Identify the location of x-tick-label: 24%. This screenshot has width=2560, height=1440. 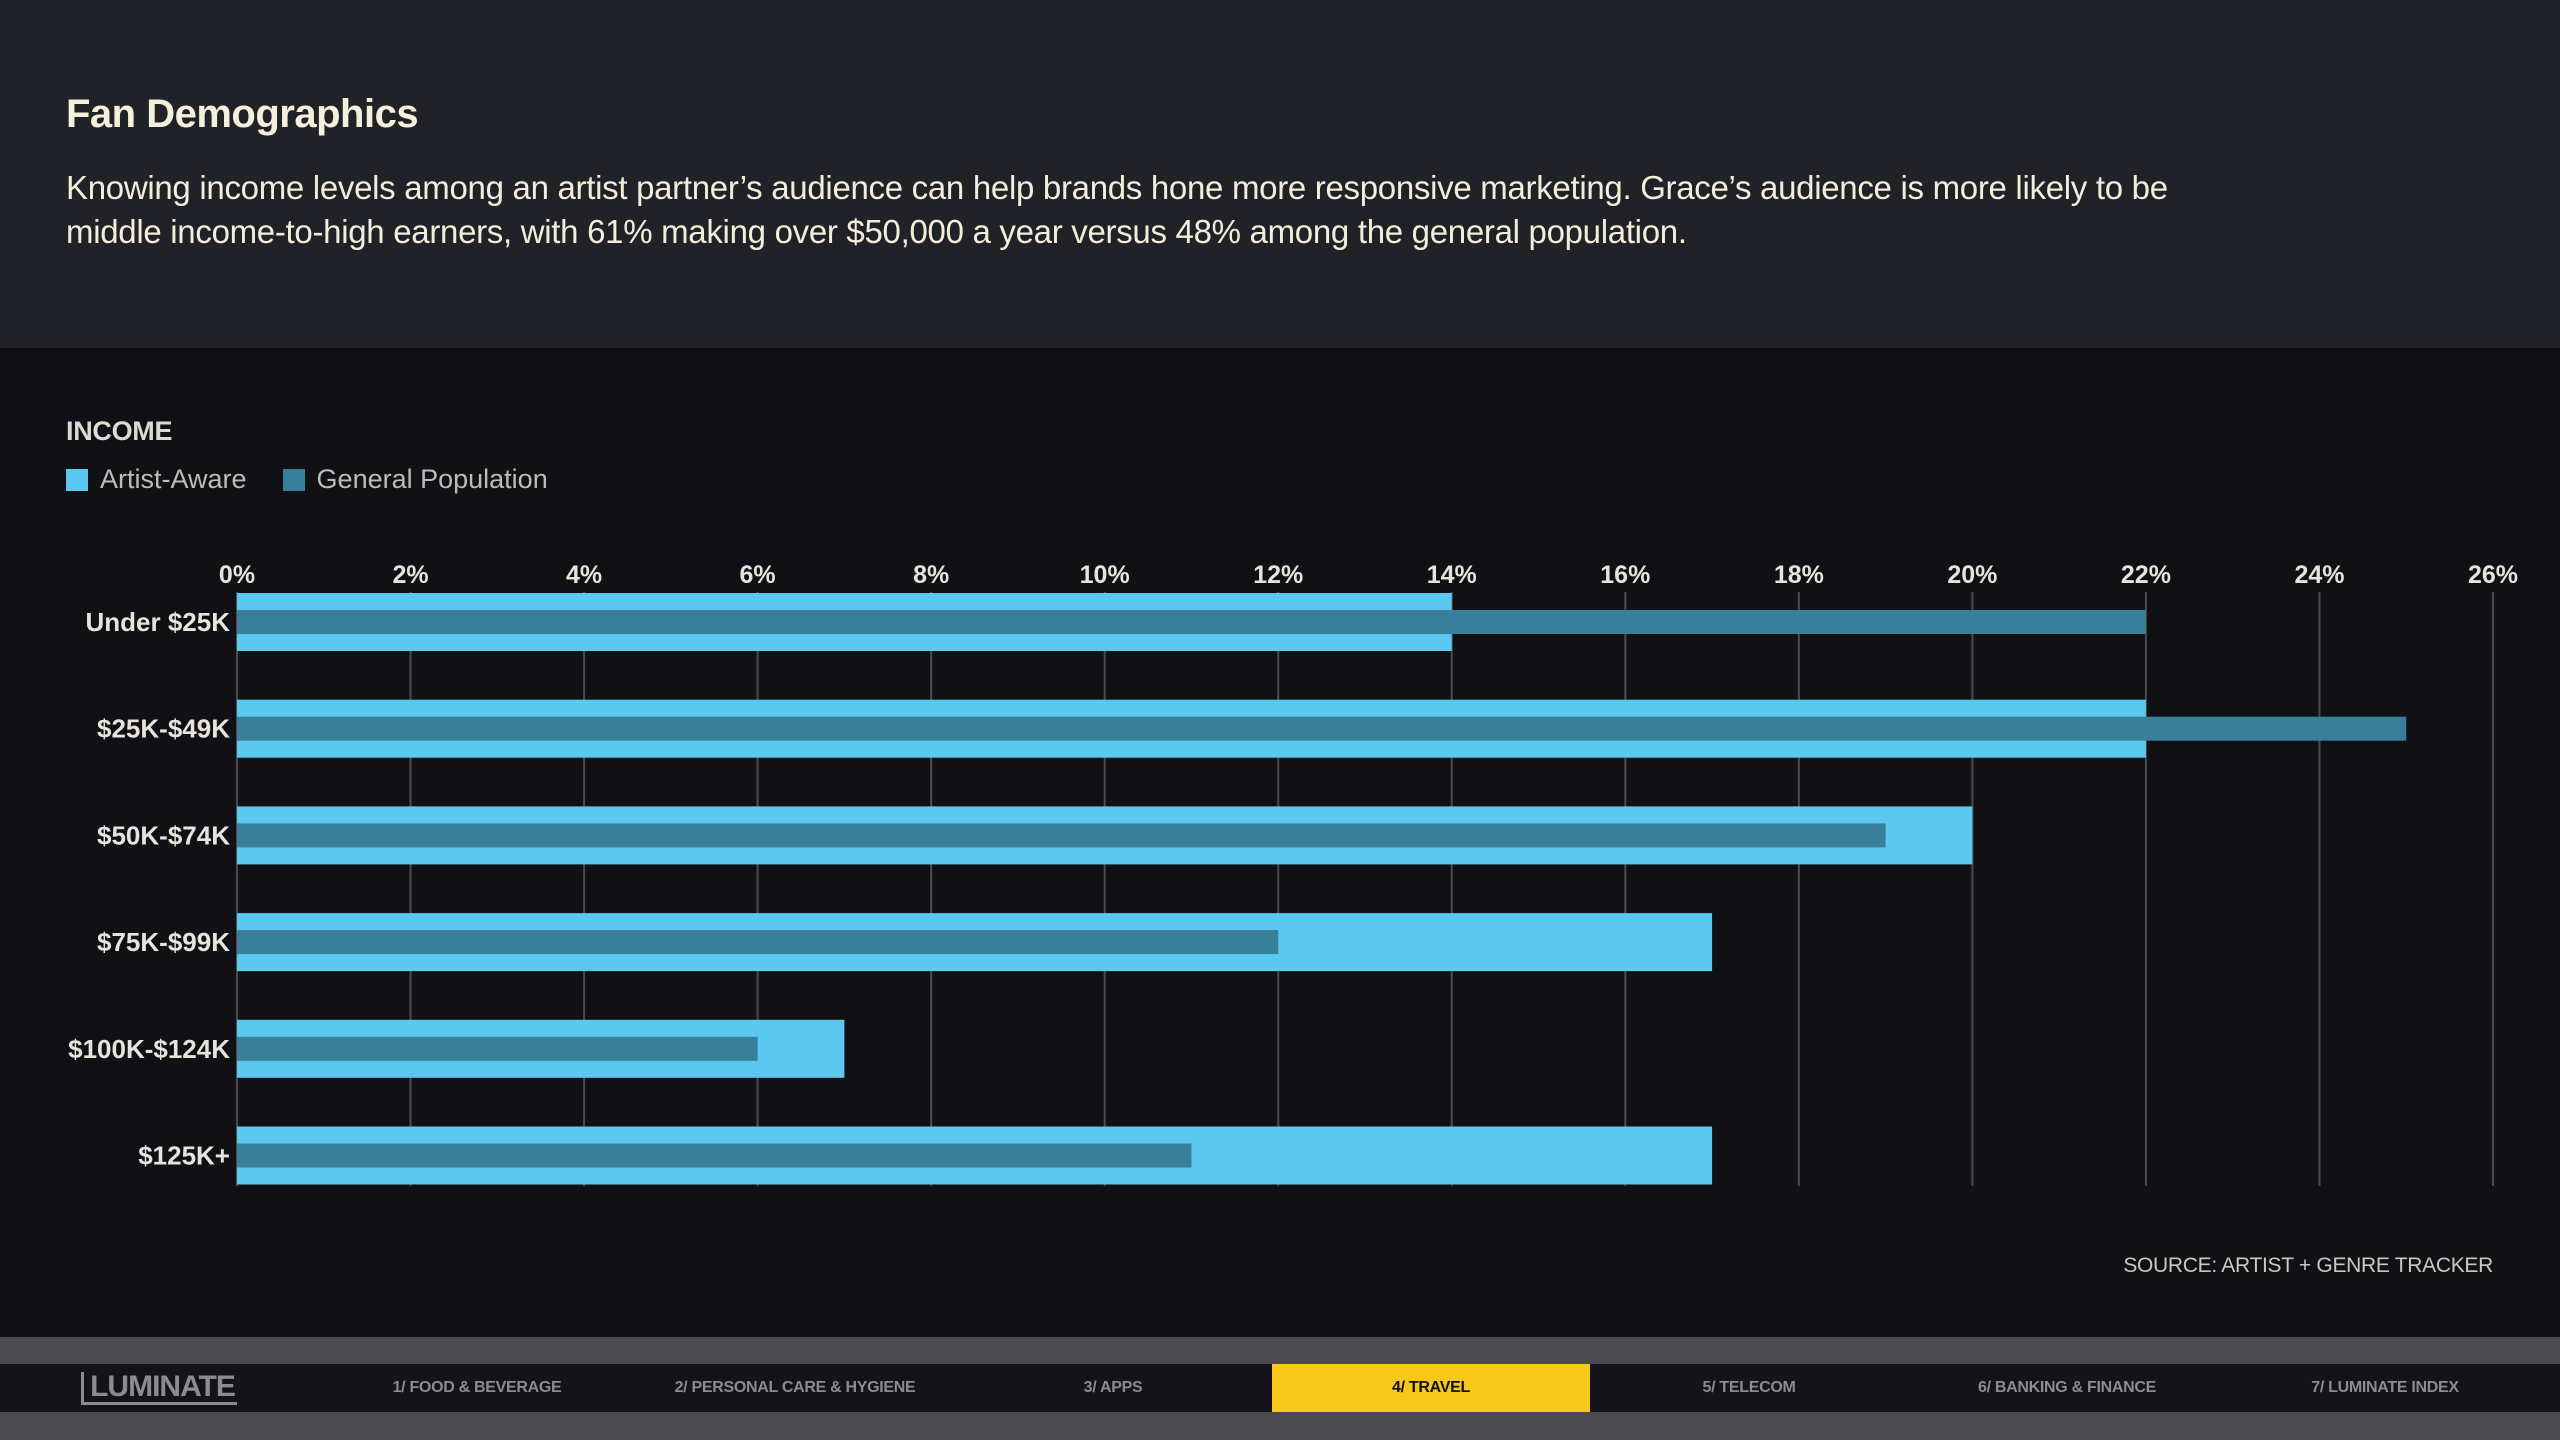
(2319, 575).